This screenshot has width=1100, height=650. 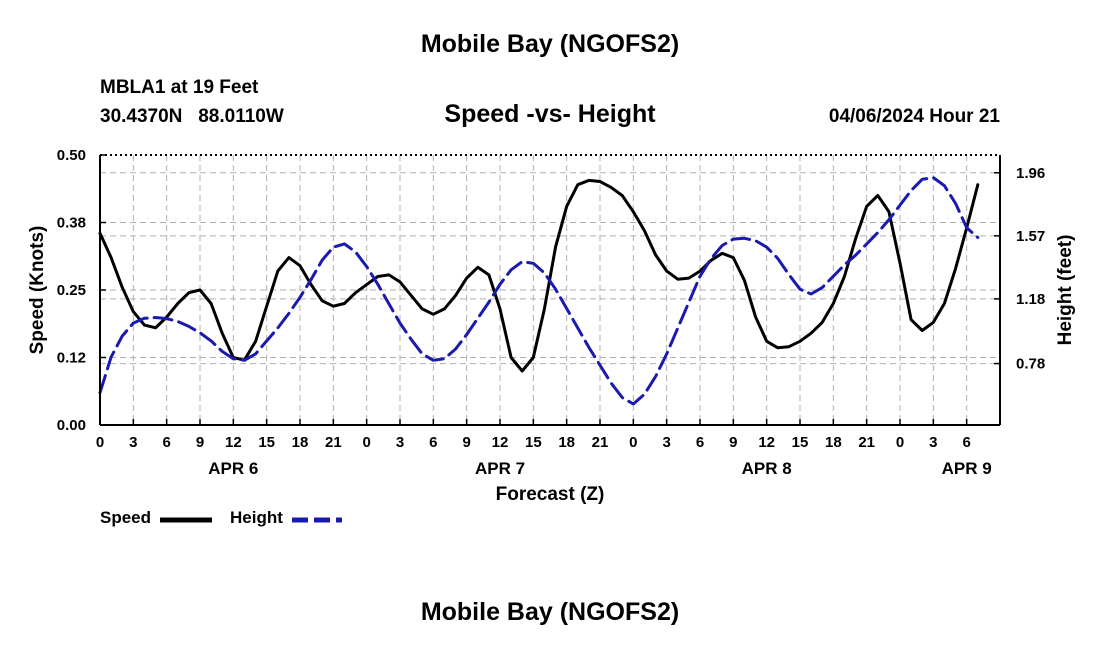 I want to click on legend-speed-label: Speed, so click(x=126, y=517).